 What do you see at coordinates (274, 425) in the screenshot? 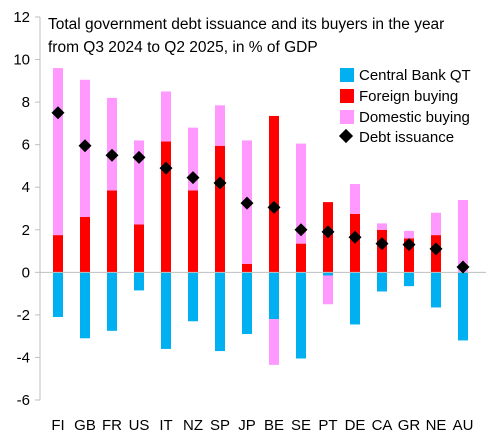
I see `x-tick-label-be: BE` at bounding box center [274, 425].